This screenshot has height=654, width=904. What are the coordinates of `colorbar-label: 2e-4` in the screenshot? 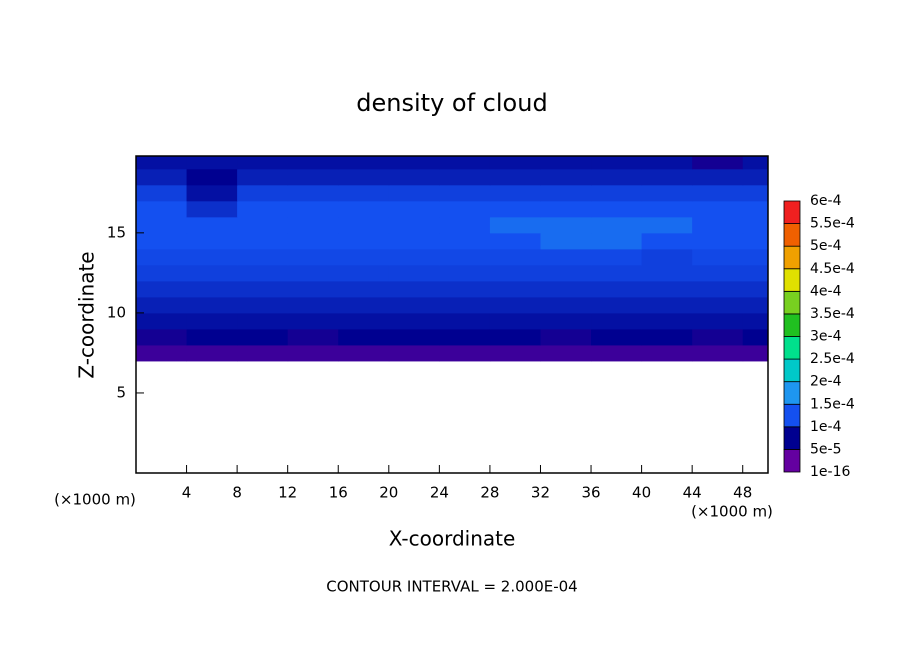 It's located at (826, 382).